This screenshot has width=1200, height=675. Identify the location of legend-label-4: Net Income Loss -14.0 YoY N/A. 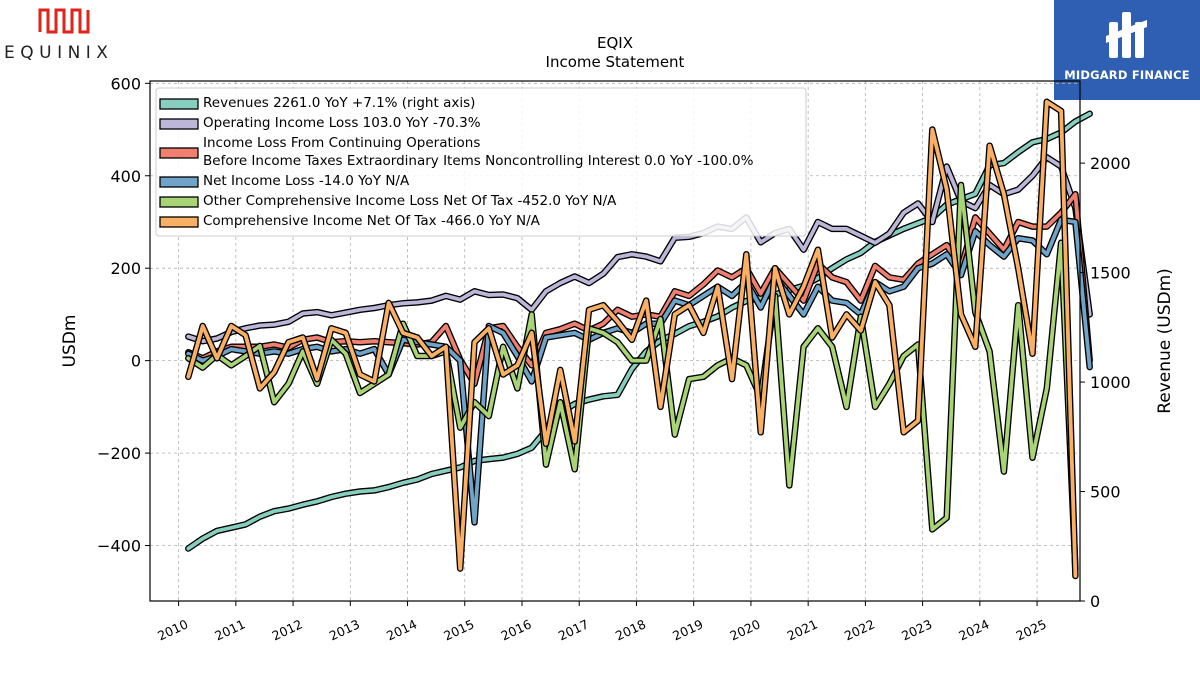
(306, 181).